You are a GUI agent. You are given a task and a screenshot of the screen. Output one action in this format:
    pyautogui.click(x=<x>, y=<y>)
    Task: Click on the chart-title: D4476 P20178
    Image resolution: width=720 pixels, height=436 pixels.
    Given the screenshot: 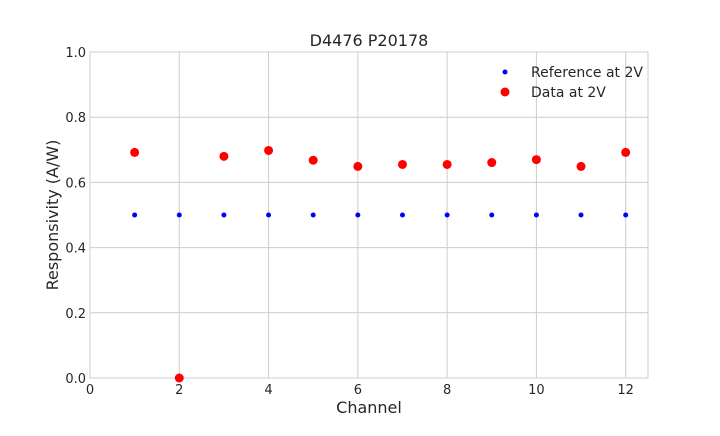 What is the action you would take?
    pyautogui.click(x=369, y=40)
    